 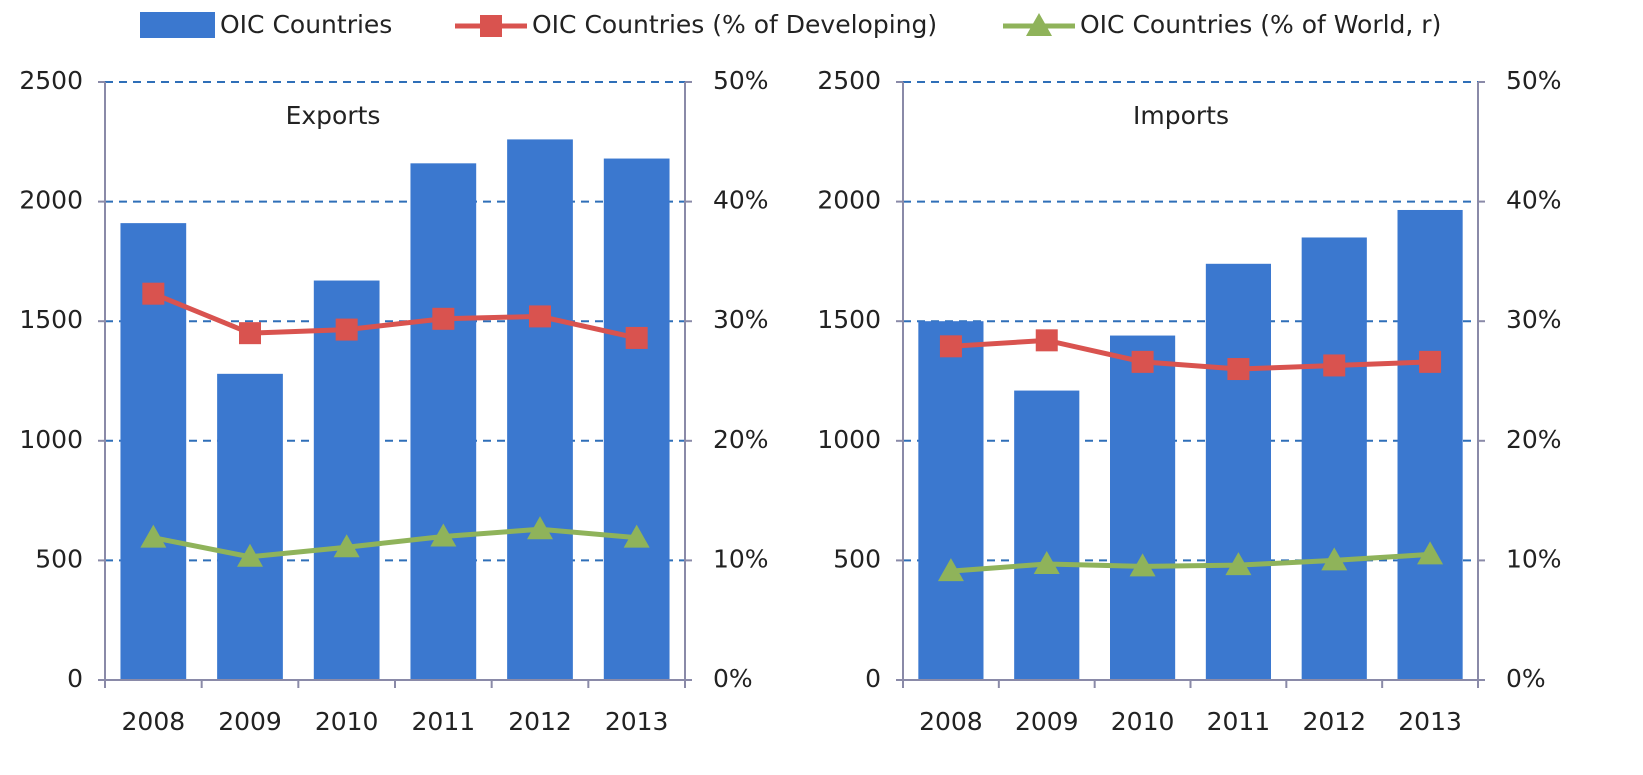 I want to click on legend-label: OIC Countries, so click(x=306, y=24).